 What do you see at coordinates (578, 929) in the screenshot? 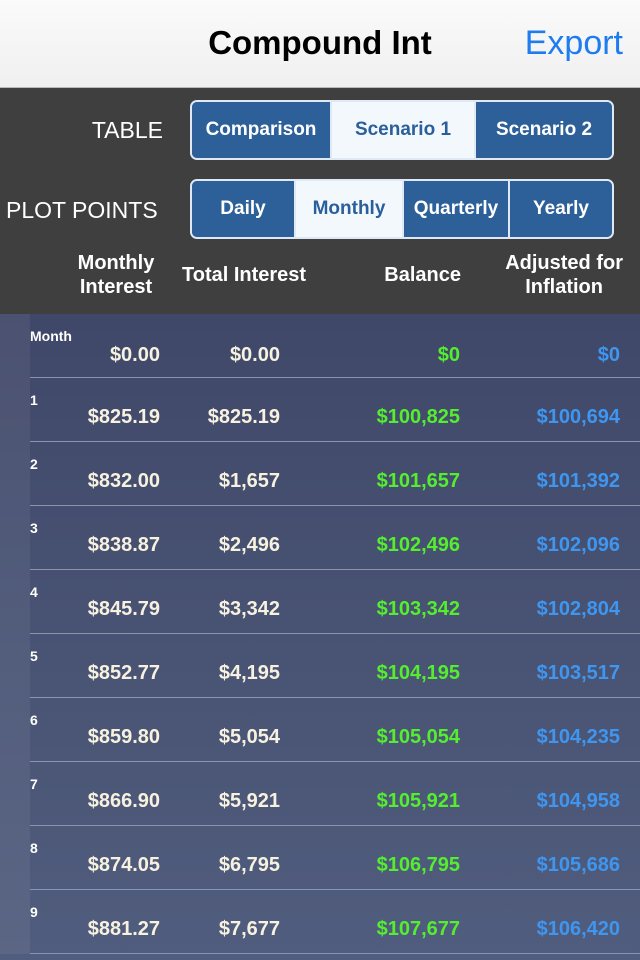
I see `adjusted-cell: $106,420` at bounding box center [578, 929].